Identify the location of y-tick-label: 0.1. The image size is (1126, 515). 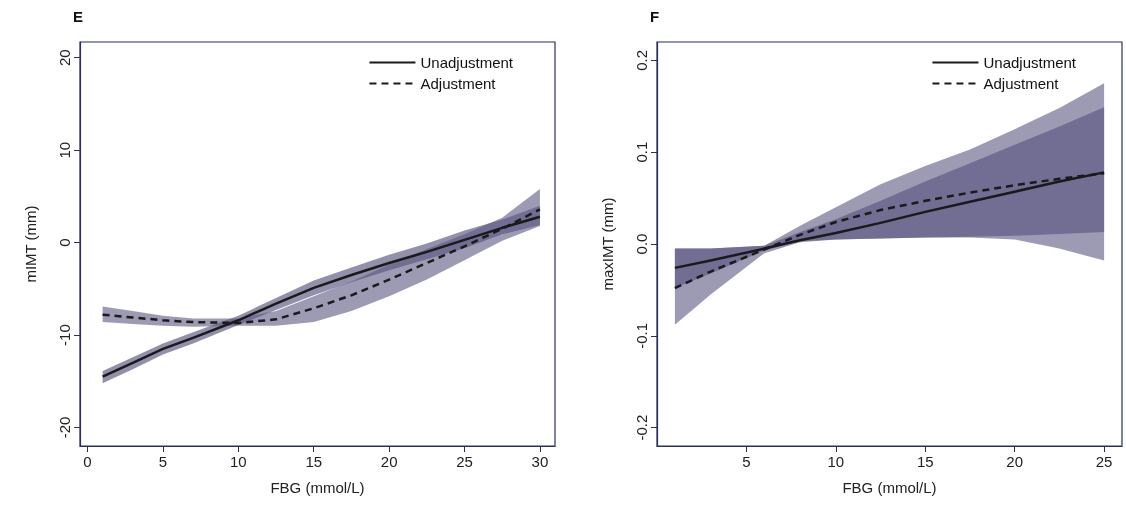
(641, 152).